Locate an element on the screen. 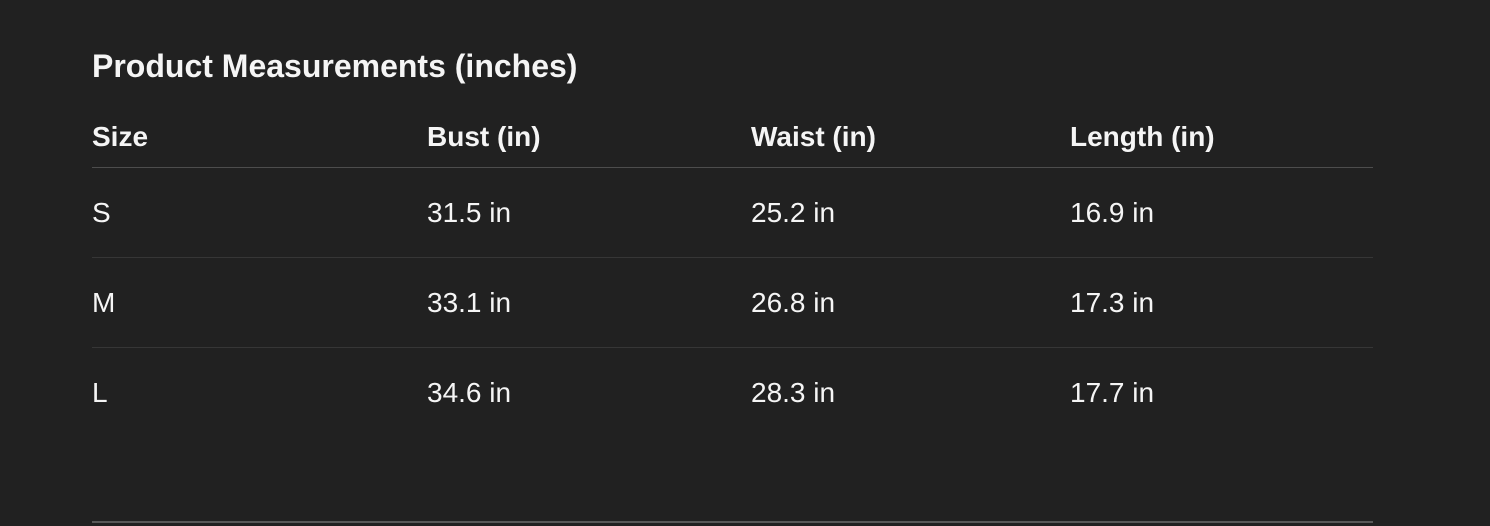 This screenshot has width=1490, height=526. column-header-size: Size is located at coordinates (259, 126).